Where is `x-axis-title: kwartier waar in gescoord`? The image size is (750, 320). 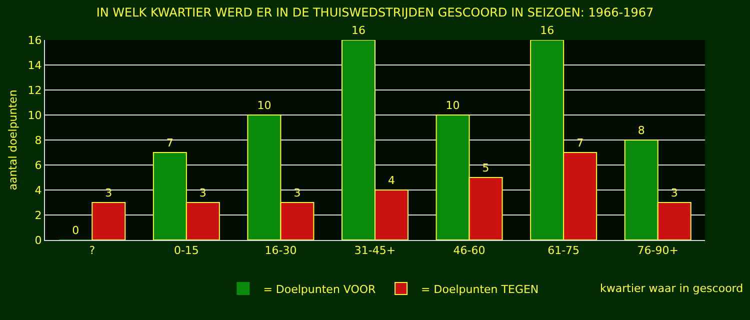
x-axis-title: kwartier waar in gescoord is located at coordinates (672, 288).